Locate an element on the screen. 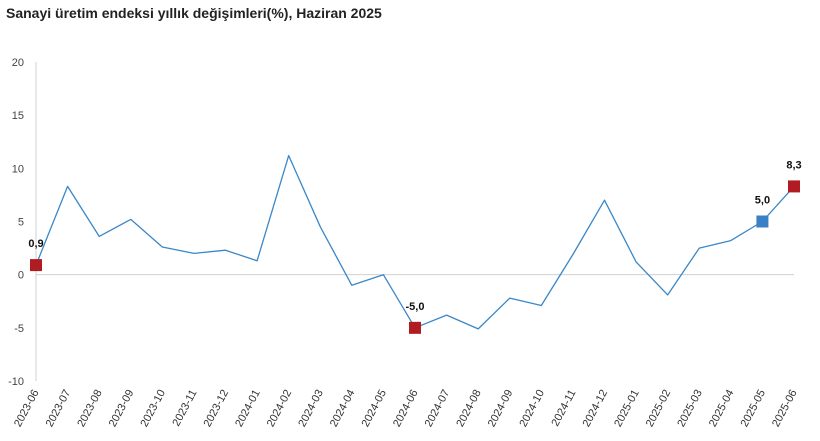 Image resolution: width=820 pixels, height=441 pixels. x-tick-label: 2023-10 is located at coordinates (153, 408).